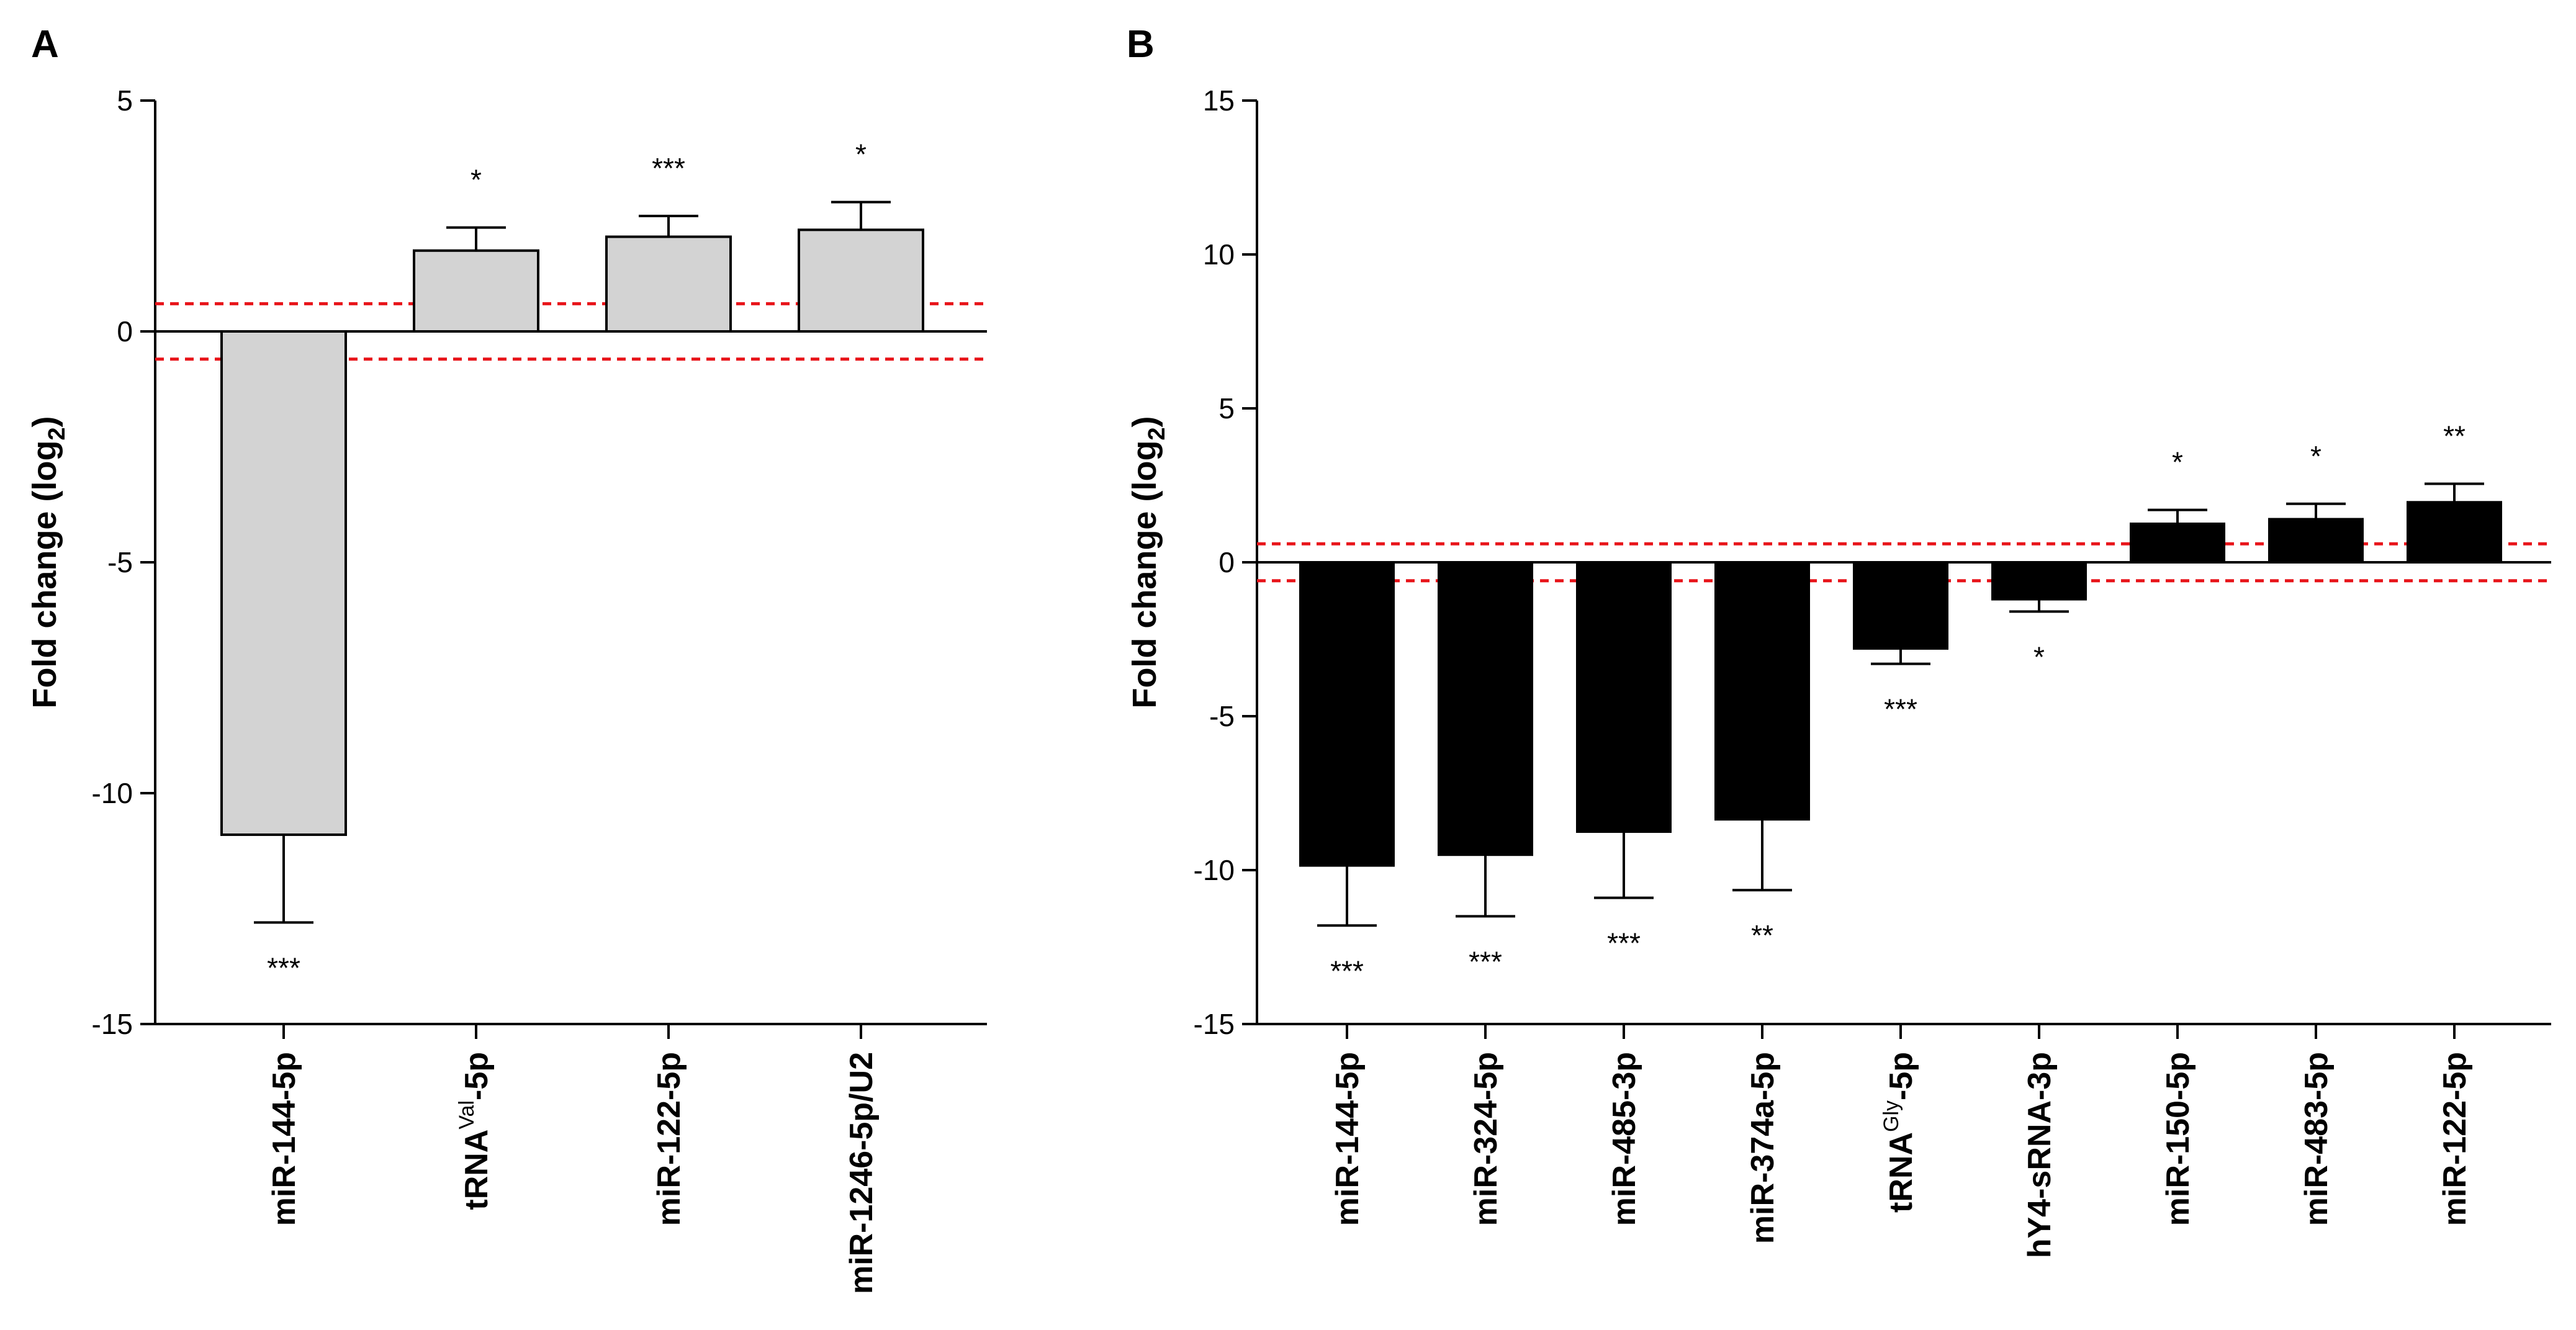 The height and width of the screenshot is (1330, 2576). Describe the element at coordinates (1141, 44) in the screenshot. I see `panel-letter: B` at that location.